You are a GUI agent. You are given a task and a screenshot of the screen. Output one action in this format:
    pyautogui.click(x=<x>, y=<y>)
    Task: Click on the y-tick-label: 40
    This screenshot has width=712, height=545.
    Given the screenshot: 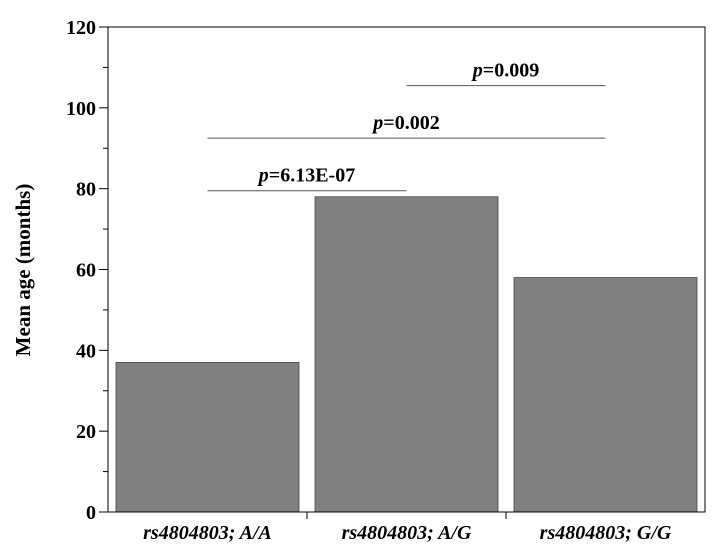 What is the action you would take?
    pyautogui.click(x=86, y=351)
    